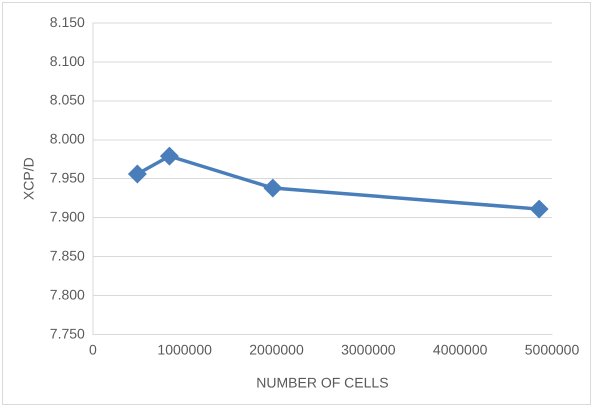 The height and width of the screenshot is (407, 593). I want to click on x-axis-title: NUMBER OF CELLS, so click(322, 382).